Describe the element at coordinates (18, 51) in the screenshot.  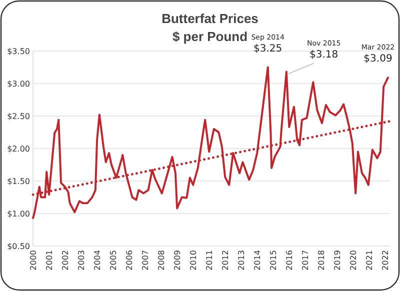
I see `y-tick-label: $3.50` at that location.